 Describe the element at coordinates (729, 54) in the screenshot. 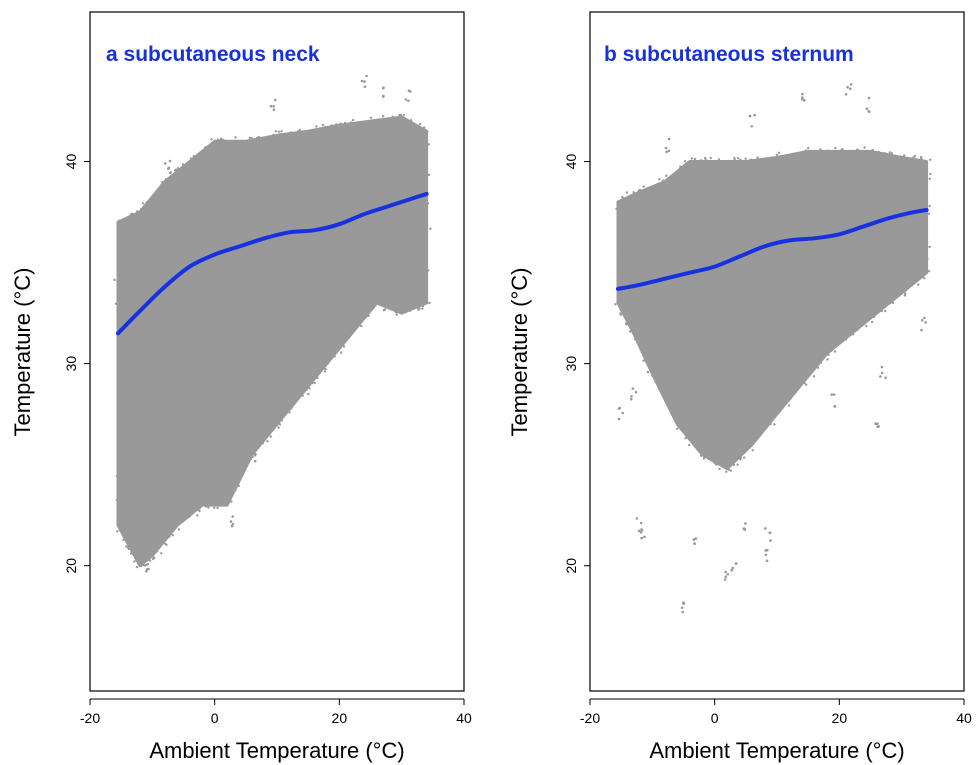

I see `panel-b-title: b subcutaneous sternum` at that location.